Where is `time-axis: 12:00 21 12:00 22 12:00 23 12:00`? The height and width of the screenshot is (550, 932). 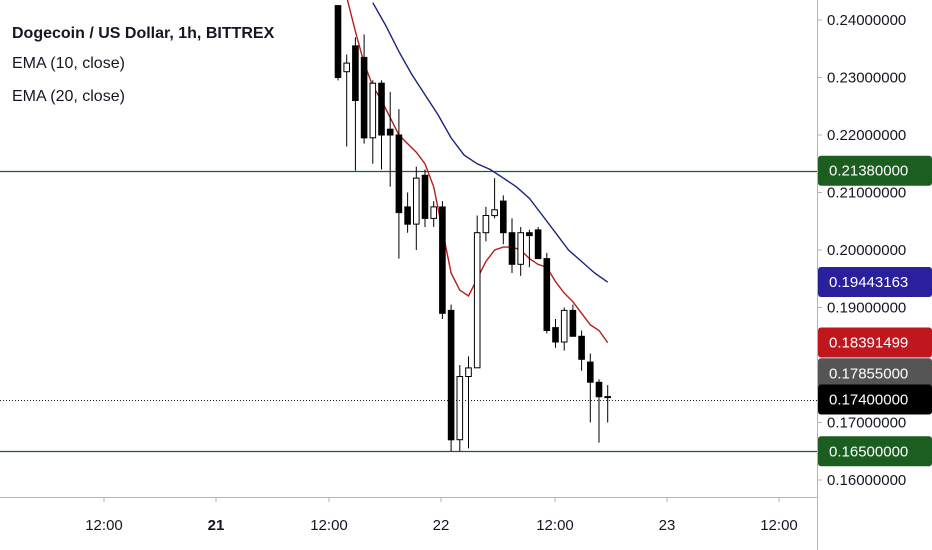
time-axis: 12:00 21 12:00 22 12:00 23 12:00 is located at coordinates (441, 515).